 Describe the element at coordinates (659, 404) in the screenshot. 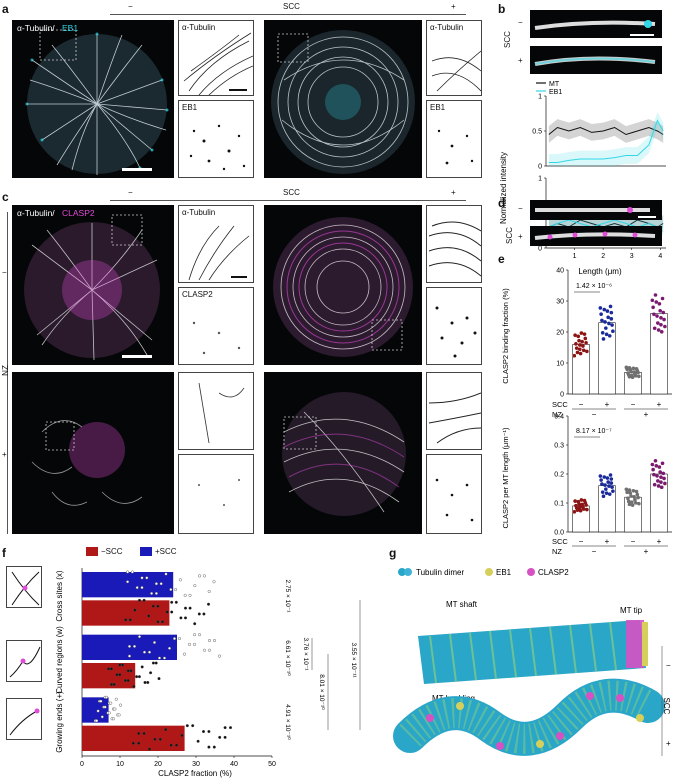

I see `scc-sign: +` at that location.